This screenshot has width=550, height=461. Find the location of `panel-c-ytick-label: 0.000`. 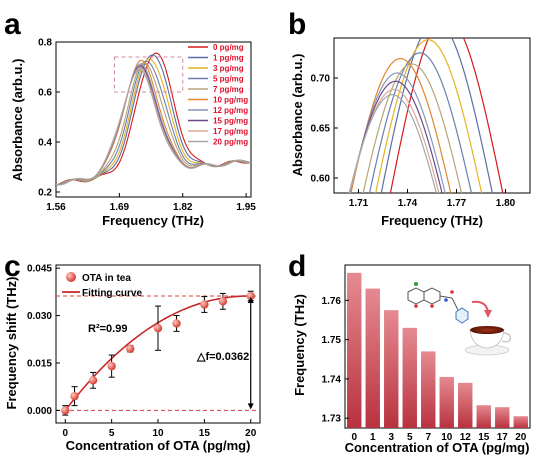

panel-c-ytick-label: 0.000 is located at coordinates (39, 411).